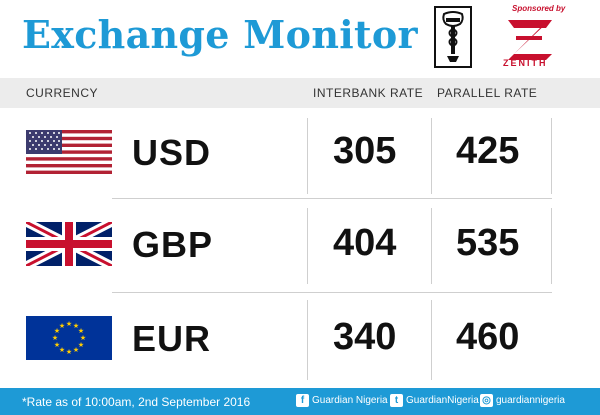 The height and width of the screenshot is (415, 600). What do you see at coordinates (365, 243) in the screenshot?
I see `interbank-rate: 404` at bounding box center [365, 243].